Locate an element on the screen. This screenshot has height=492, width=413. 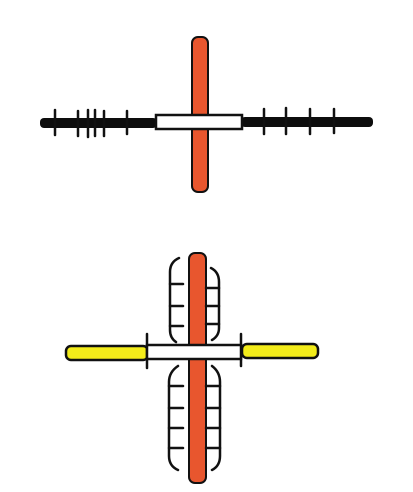
lower-upper-bracket-left is located at coordinates (176, 300).